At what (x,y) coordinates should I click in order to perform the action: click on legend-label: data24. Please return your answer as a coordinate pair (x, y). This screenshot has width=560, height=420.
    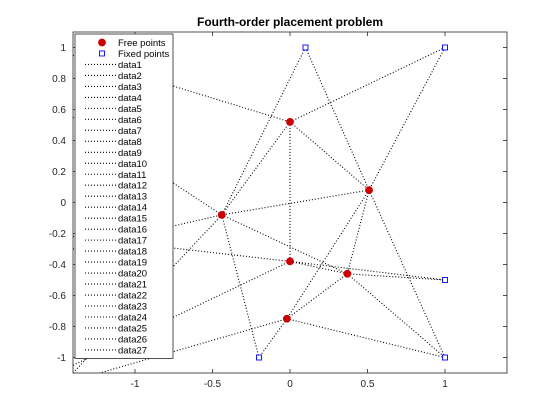
    Looking at the image, I should click on (132, 317).